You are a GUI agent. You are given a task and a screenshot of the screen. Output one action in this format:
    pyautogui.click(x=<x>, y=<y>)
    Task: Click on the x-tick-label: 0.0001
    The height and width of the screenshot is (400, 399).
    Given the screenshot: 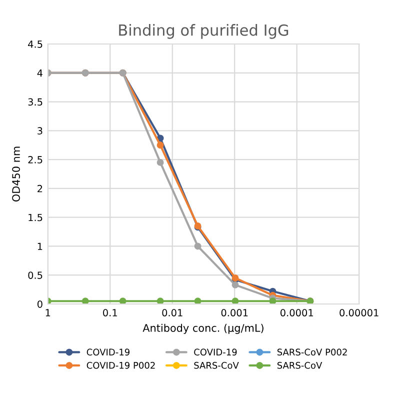 What is the action you would take?
    pyautogui.click(x=296, y=312)
    